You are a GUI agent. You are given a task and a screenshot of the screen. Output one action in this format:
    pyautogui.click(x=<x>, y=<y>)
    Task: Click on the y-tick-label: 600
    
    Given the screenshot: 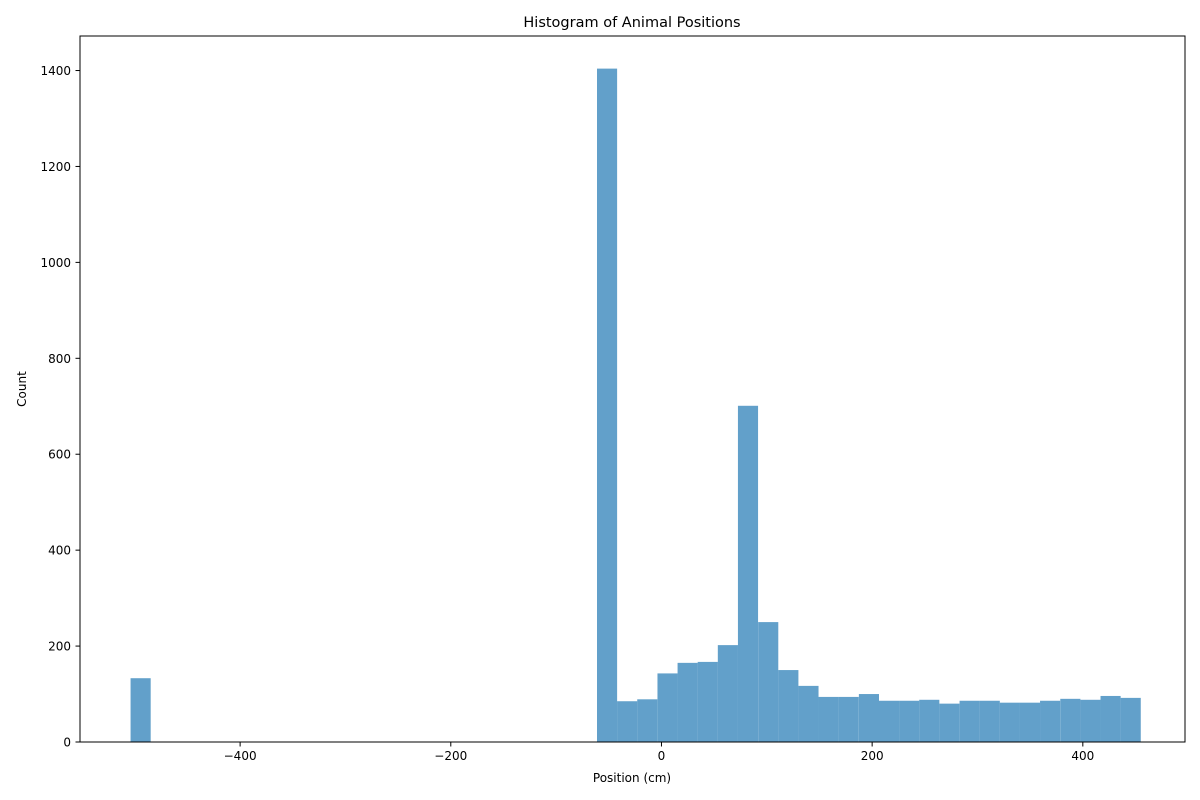 What is the action you would take?
    pyautogui.click(x=59, y=455)
    